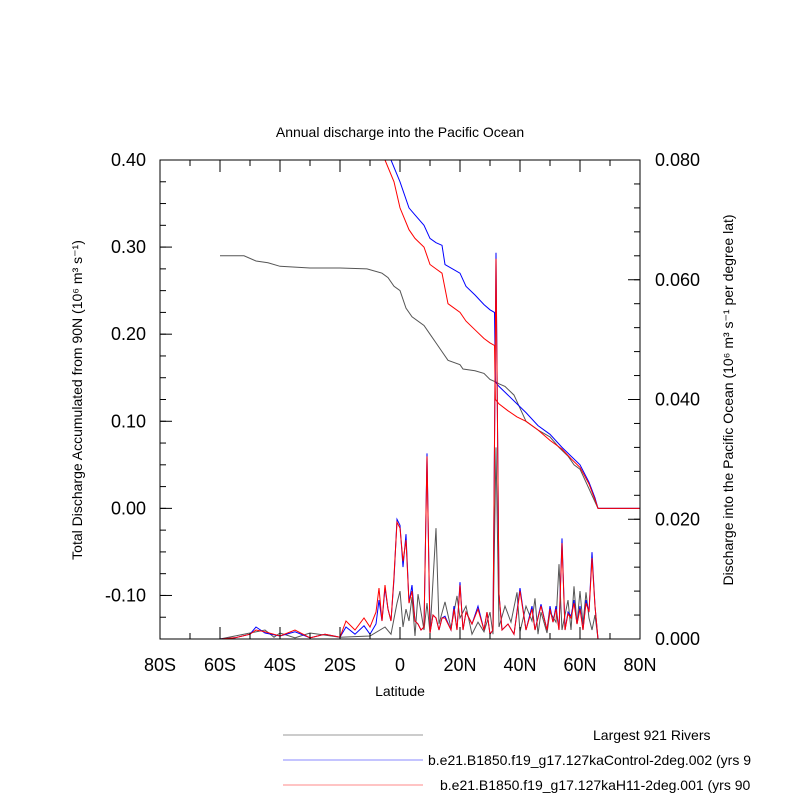 This screenshot has width=800, height=800. I want to click on chart-title: Annual discharge into the Pacific Ocean, so click(400, 132).